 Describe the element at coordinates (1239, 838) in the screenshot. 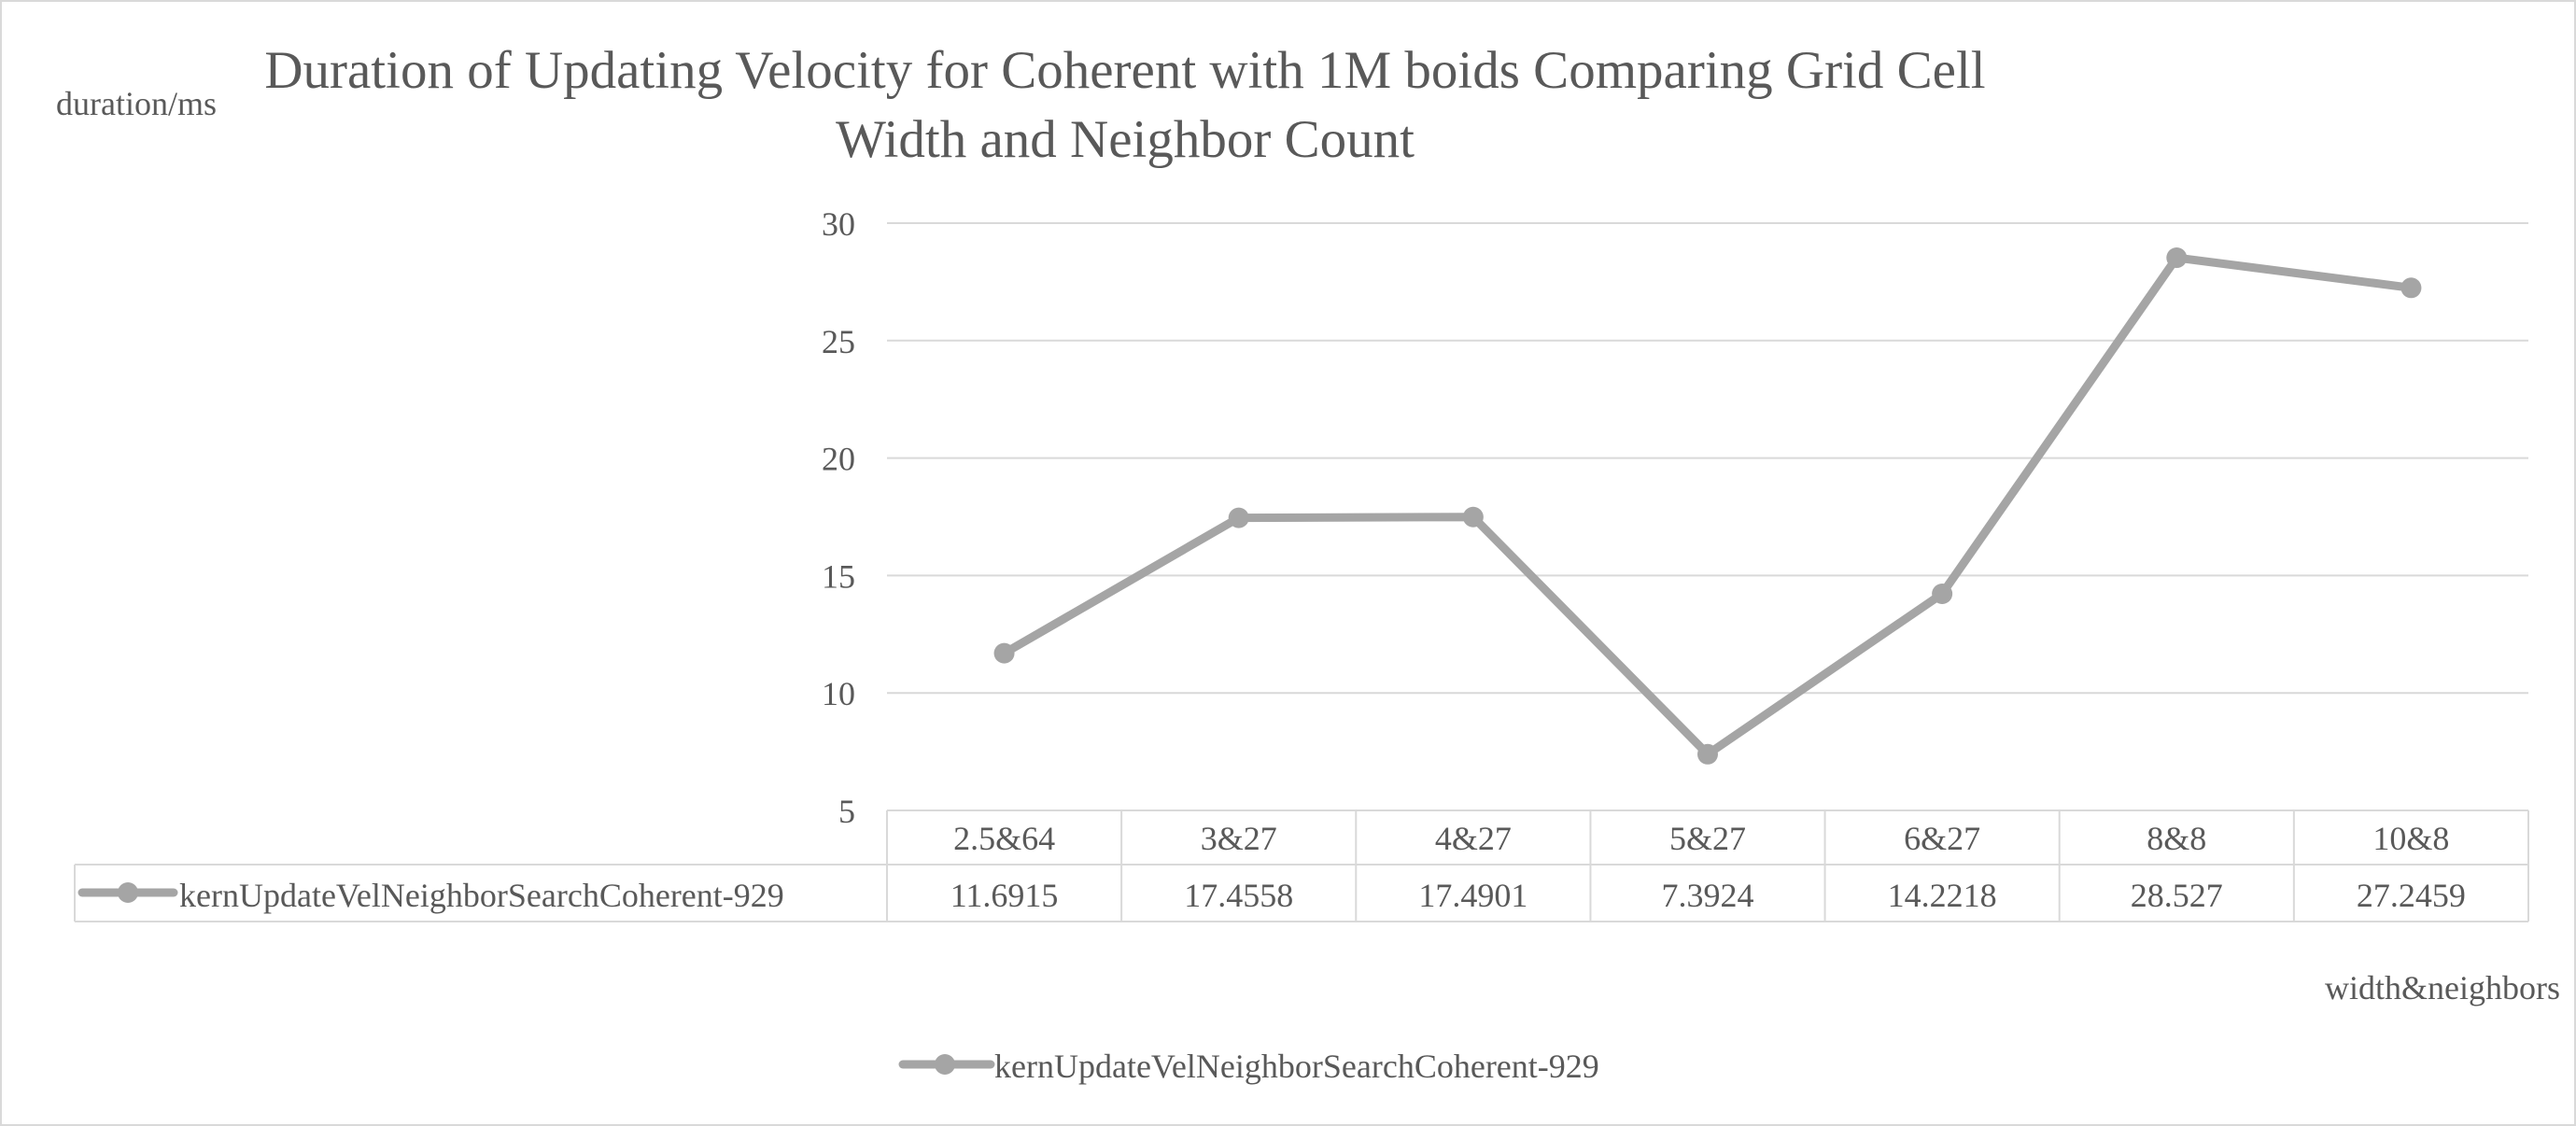

I see `x-tick-label: 3&27` at that location.